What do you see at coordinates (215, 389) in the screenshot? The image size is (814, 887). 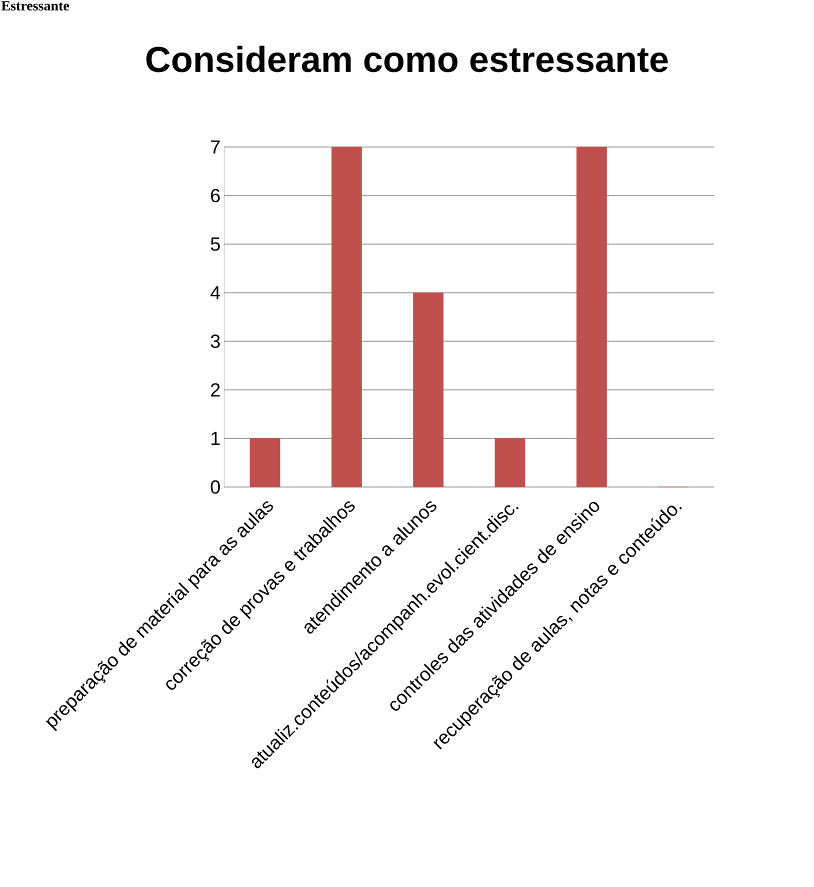 I see `y-tick-label: 2` at bounding box center [215, 389].